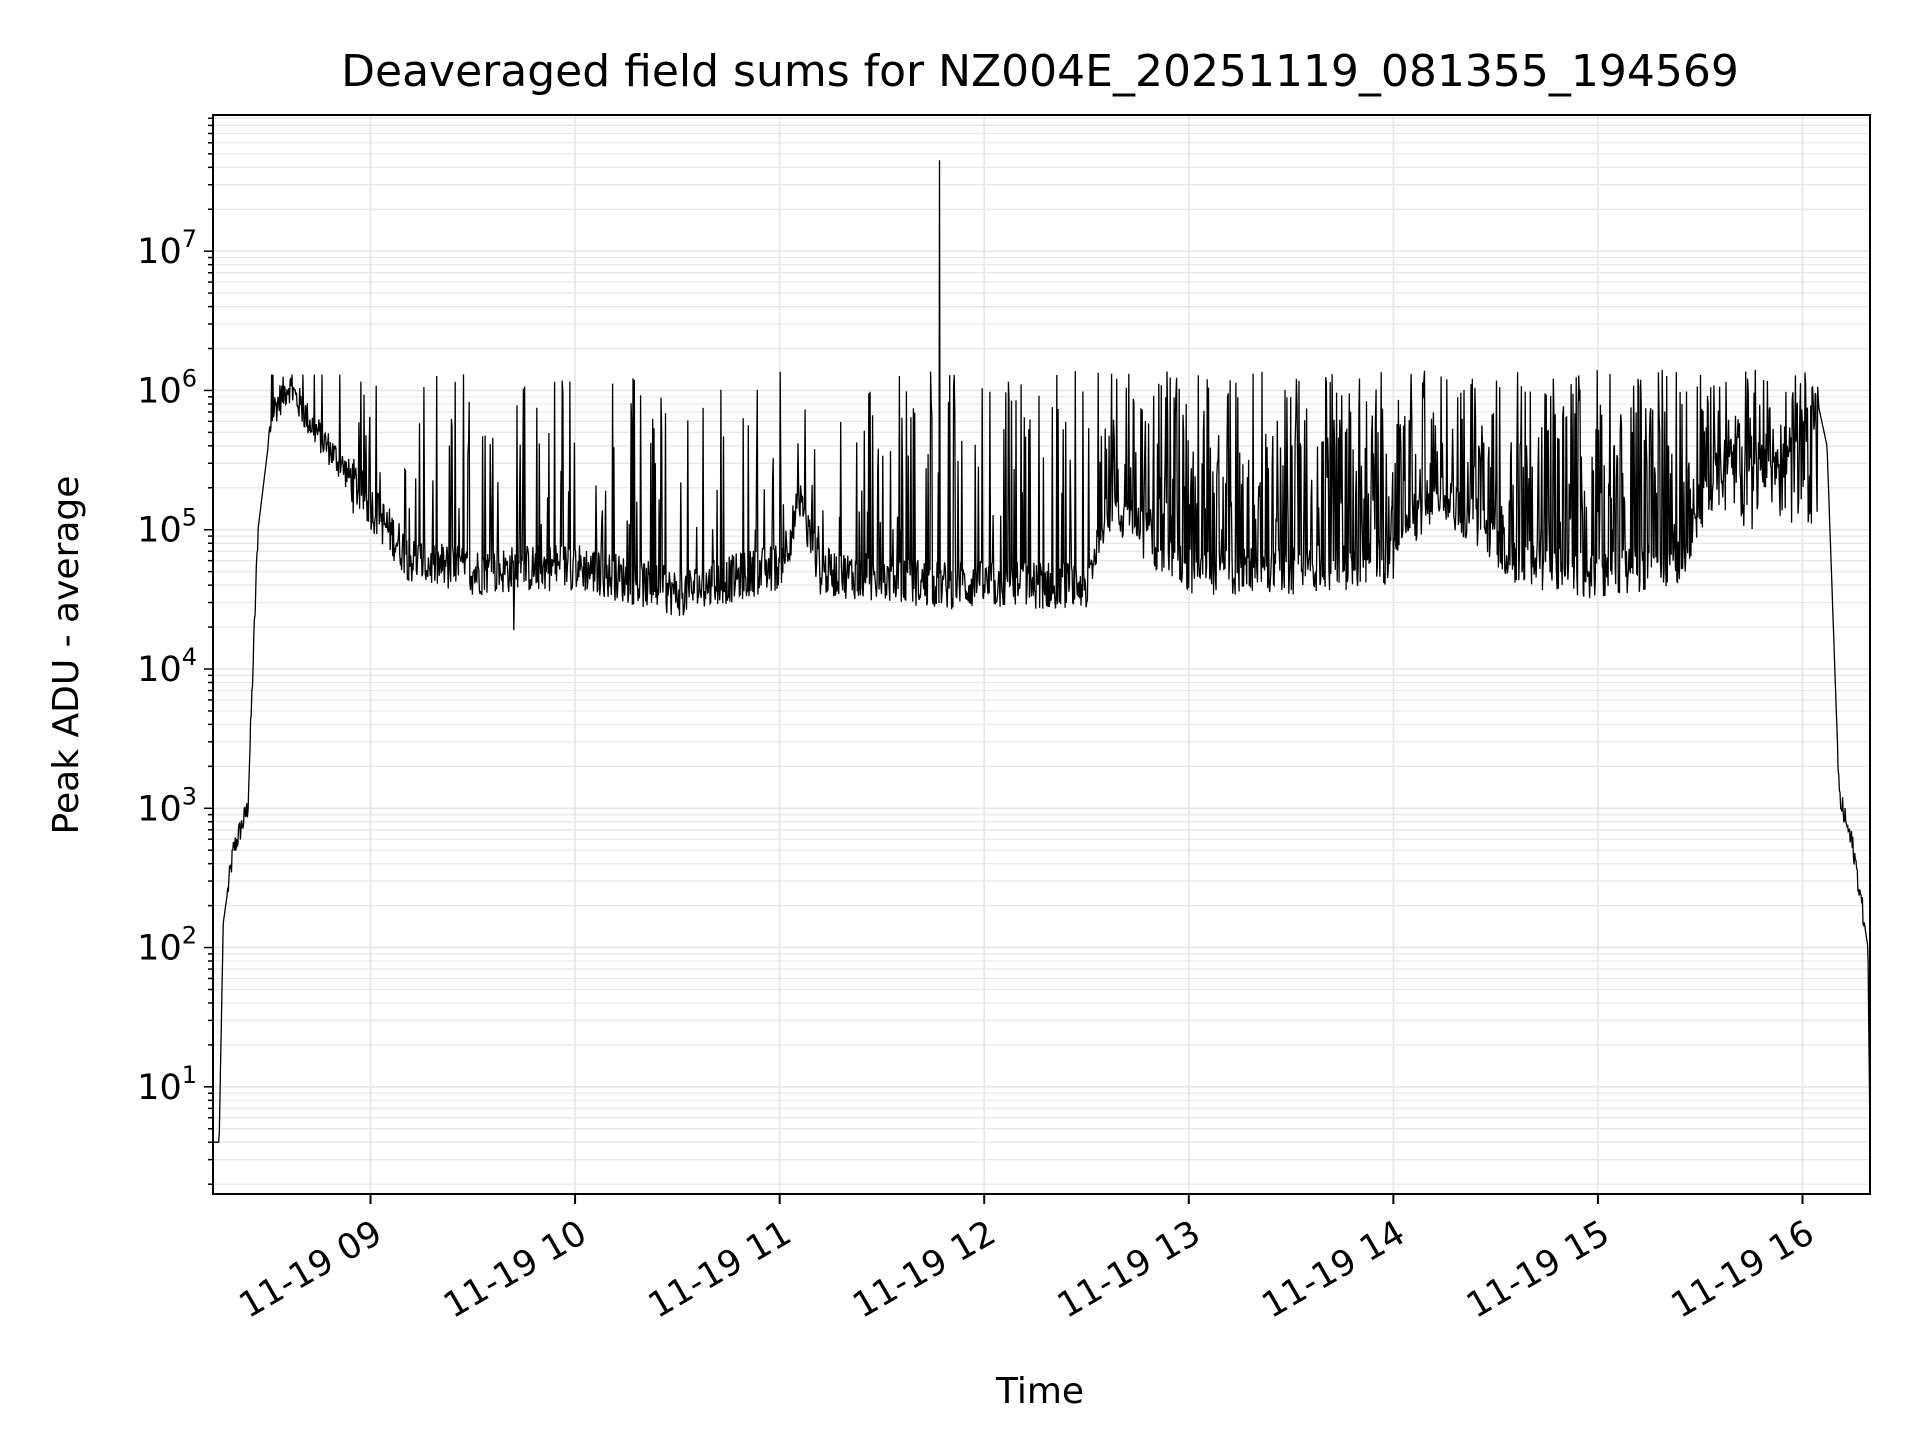 The image size is (1920, 1440). What do you see at coordinates (167, 387) in the screenshot?
I see `y-tick-label: 10⁶` at bounding box center [167, 387].